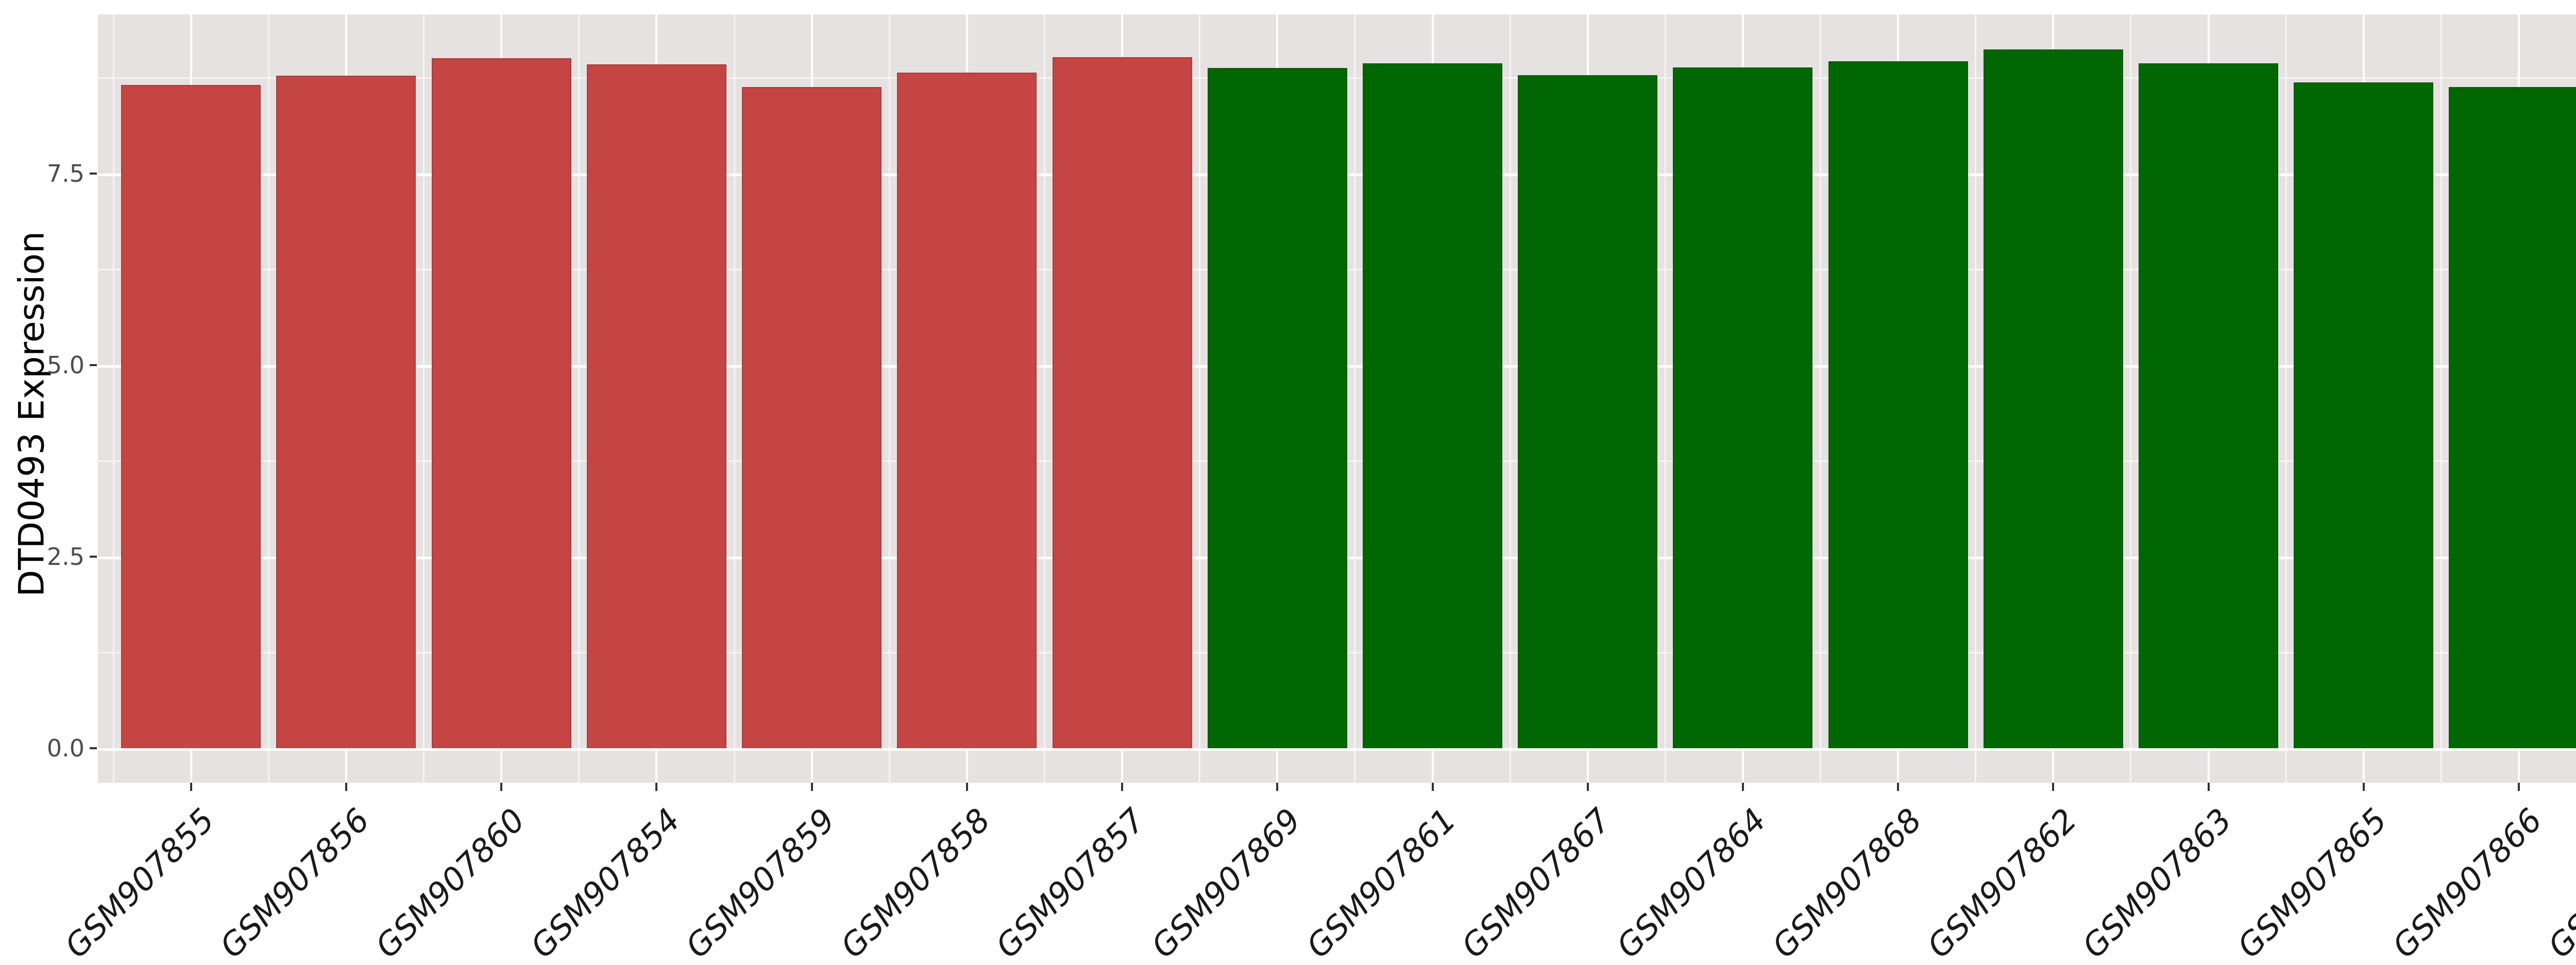 The height and width of the screenshot is (965, 2576). What do you see at coordinates (139, 883) in the screenshot?
I see `x-tick-label-GSM907855: GSM907855` at bounding box center [139, 883].